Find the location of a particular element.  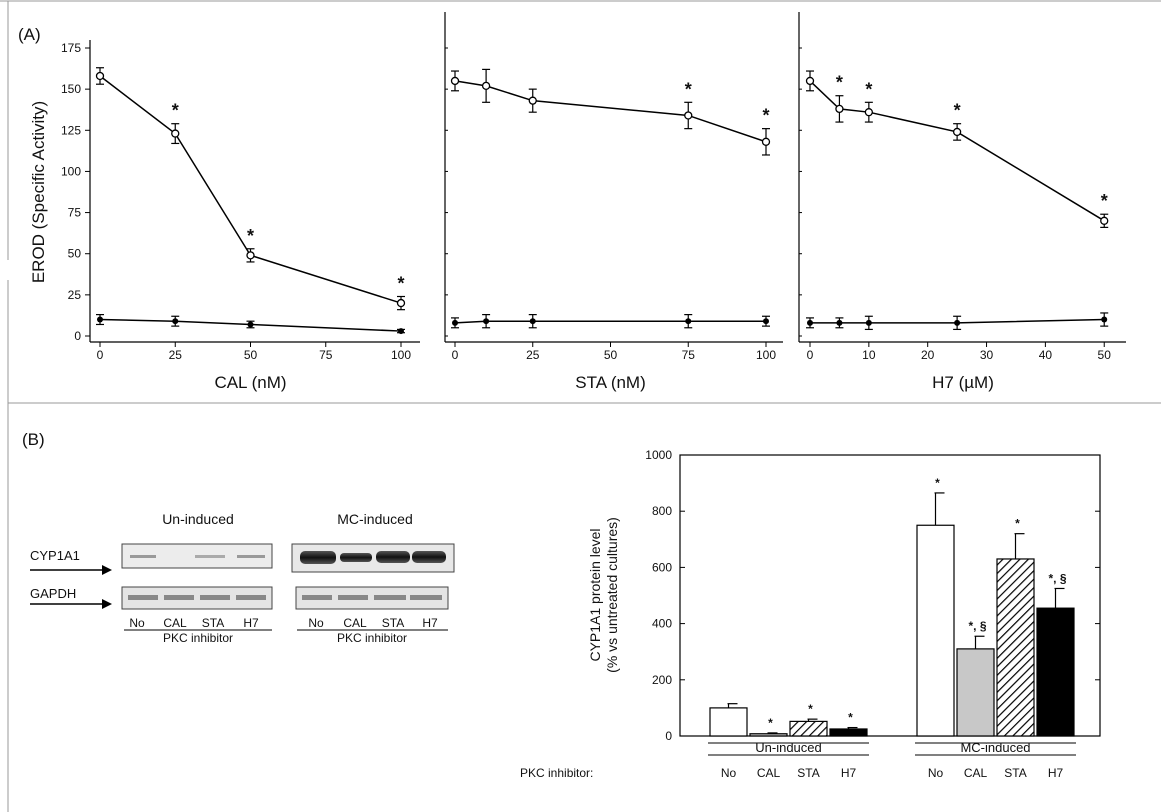

group-label: MC-induced is located at coordinates (995, 747).